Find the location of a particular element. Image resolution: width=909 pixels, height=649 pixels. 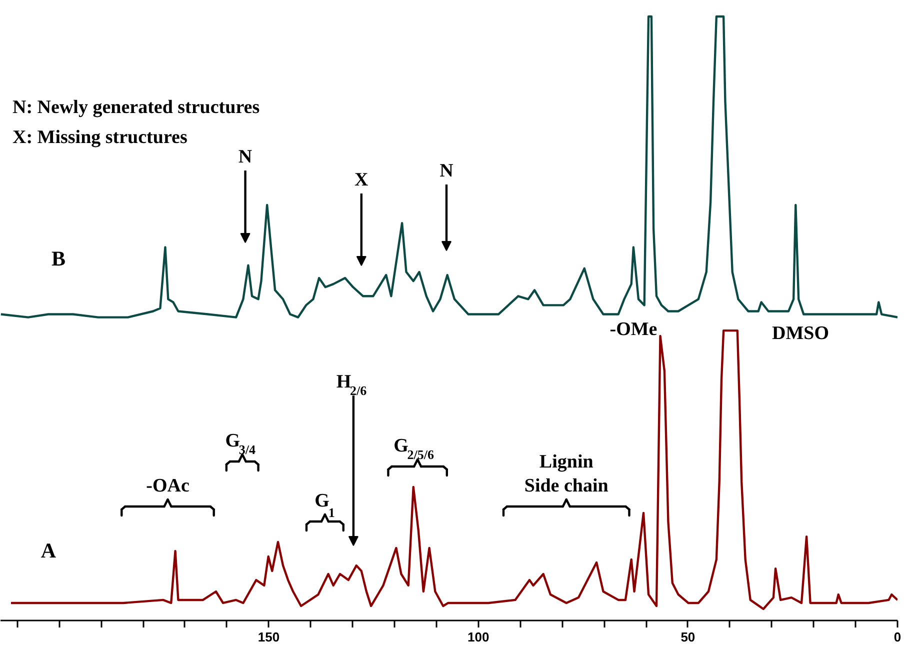

annotation: X is located at coordinates (361, 180).